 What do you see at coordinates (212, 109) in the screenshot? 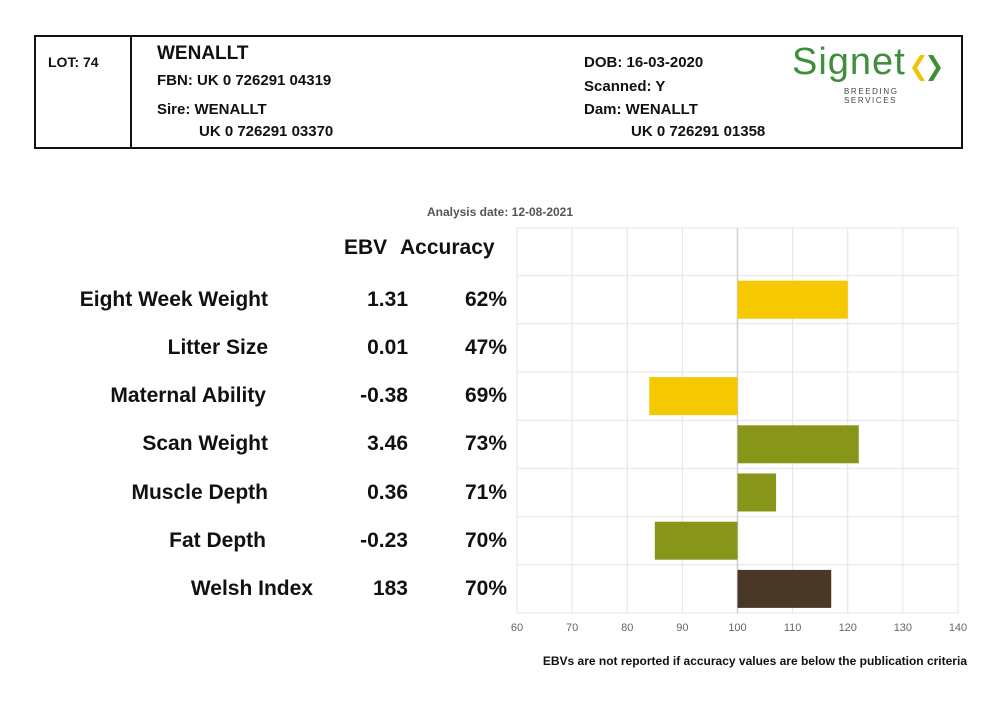
I see `sire-name: Sire: WENALLT` at bounding box center [212, 109].